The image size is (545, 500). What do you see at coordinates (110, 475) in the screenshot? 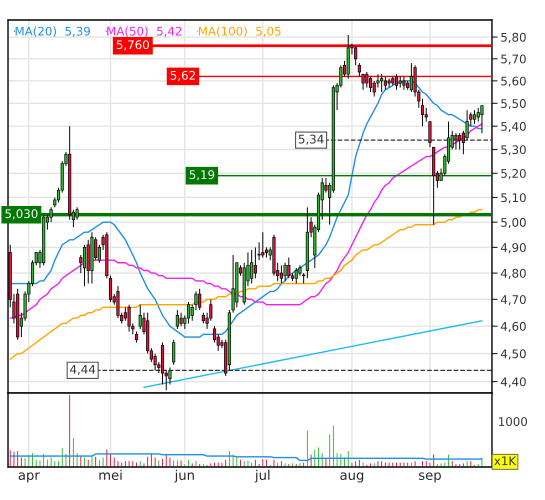
I see `x-tick-label: mei` at bounding box center [110, 475].